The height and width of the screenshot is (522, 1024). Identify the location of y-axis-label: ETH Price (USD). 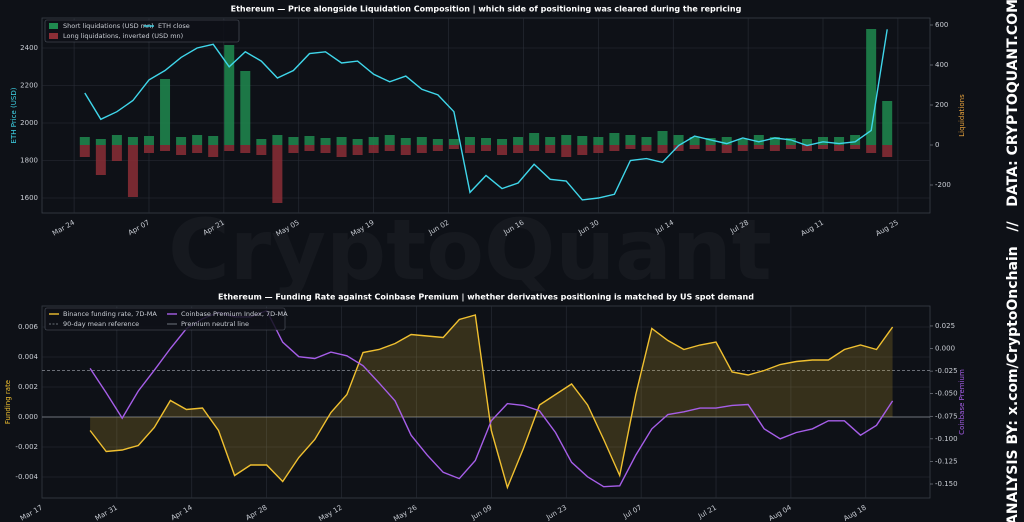
(14, 115).